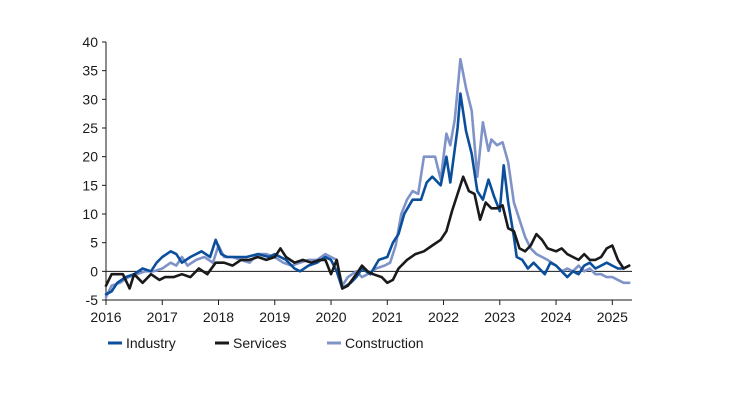 This screenshot has width=730, height=410. What do you see at coordinates (94, 243) in the screenshot?
I see `y-tick-label: 5` at bounding box center [94, 243].